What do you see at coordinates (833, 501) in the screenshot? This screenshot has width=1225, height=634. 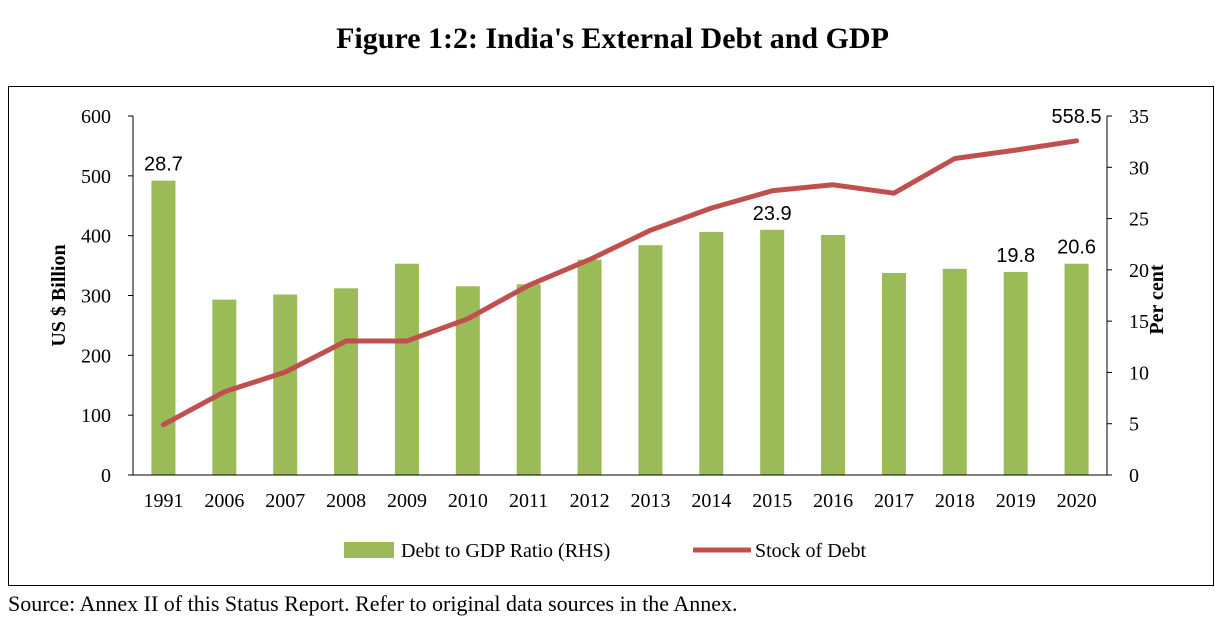 I see `x-tick-label-2016: 2016` at bounding box center [833, 501].